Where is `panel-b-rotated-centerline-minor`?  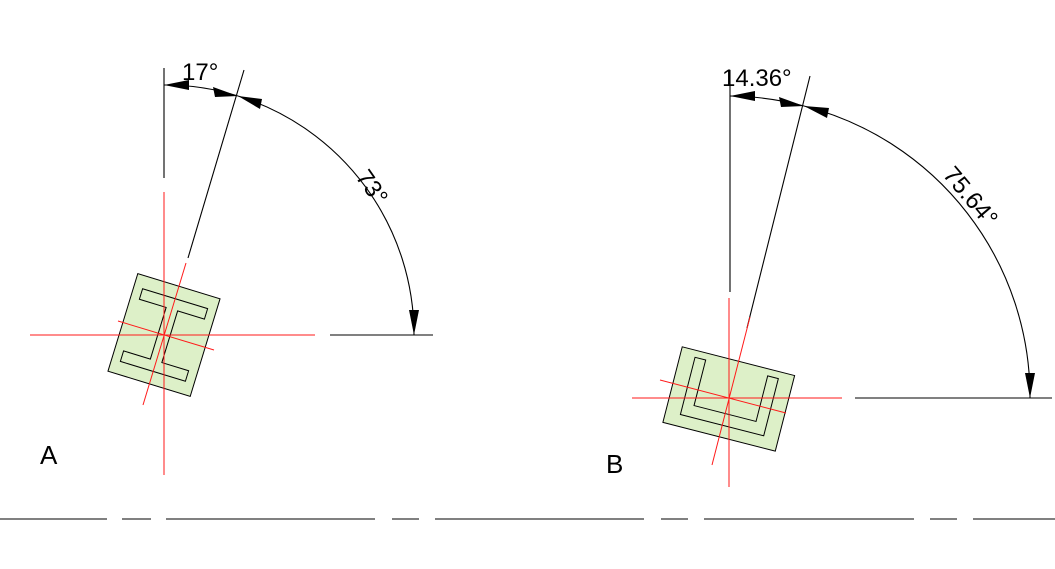
panel-b-rotated-centerline-minor is located at coordinates (723, 396).